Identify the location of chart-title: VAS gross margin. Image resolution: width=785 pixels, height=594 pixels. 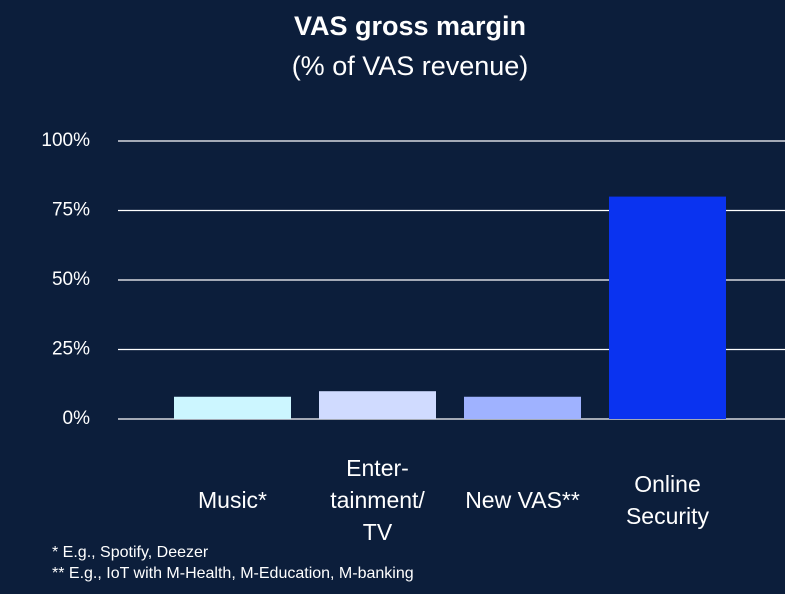
(410, 26).